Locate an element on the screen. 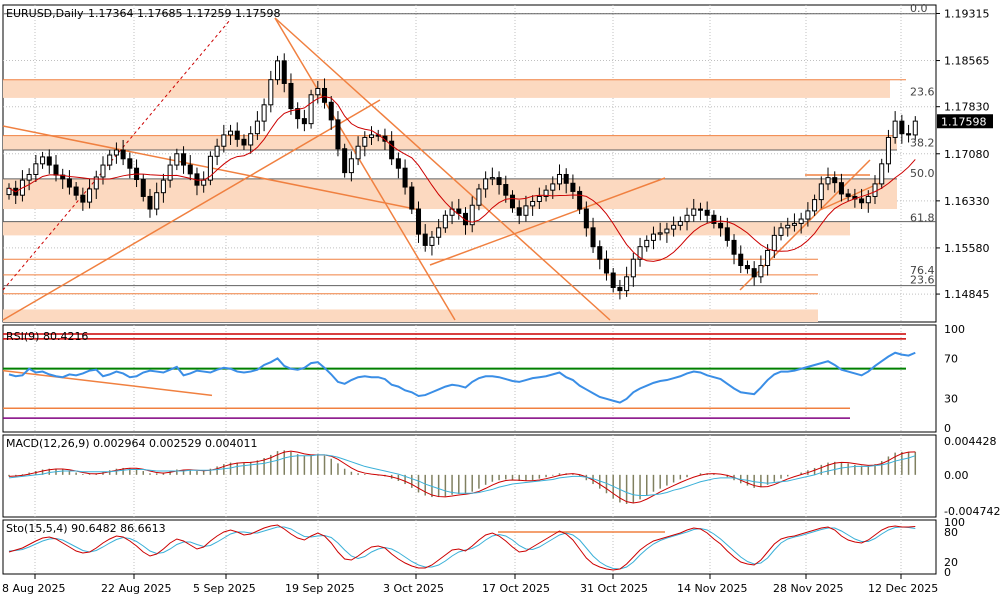 The width and height of the screenshot is (1000, 600). time-tick-label: 12 Dec 2025 is located at coordinates (903, 588).